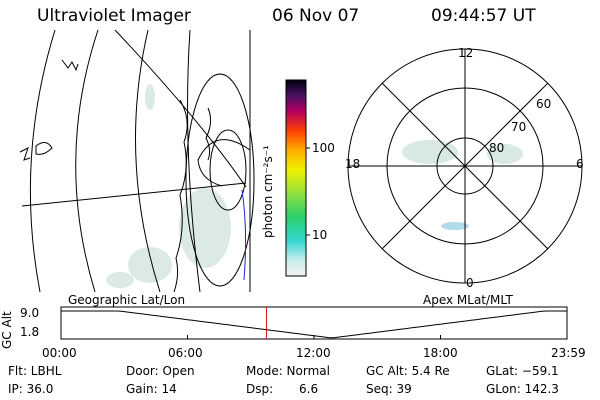 Image resolution: width=600 pixels, height=400 pixels. Describe the element at coordinates (519, 127) in the screenshot. I see `mlat-label-70: 70` at that location.